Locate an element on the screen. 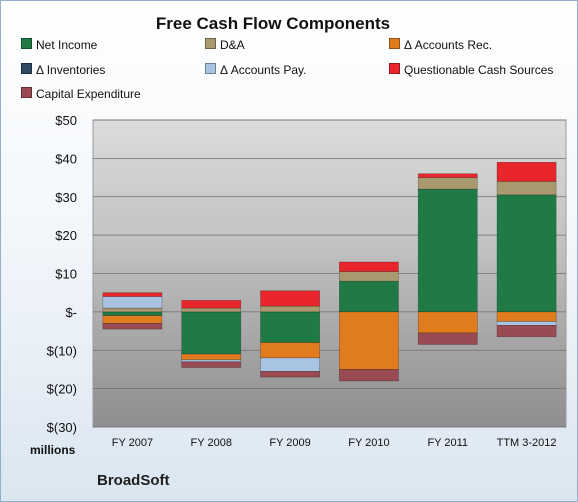 The width and height of the screenshot is (578, 502). x-tick-label: FY 2010 is located at coordinates (368, 443).